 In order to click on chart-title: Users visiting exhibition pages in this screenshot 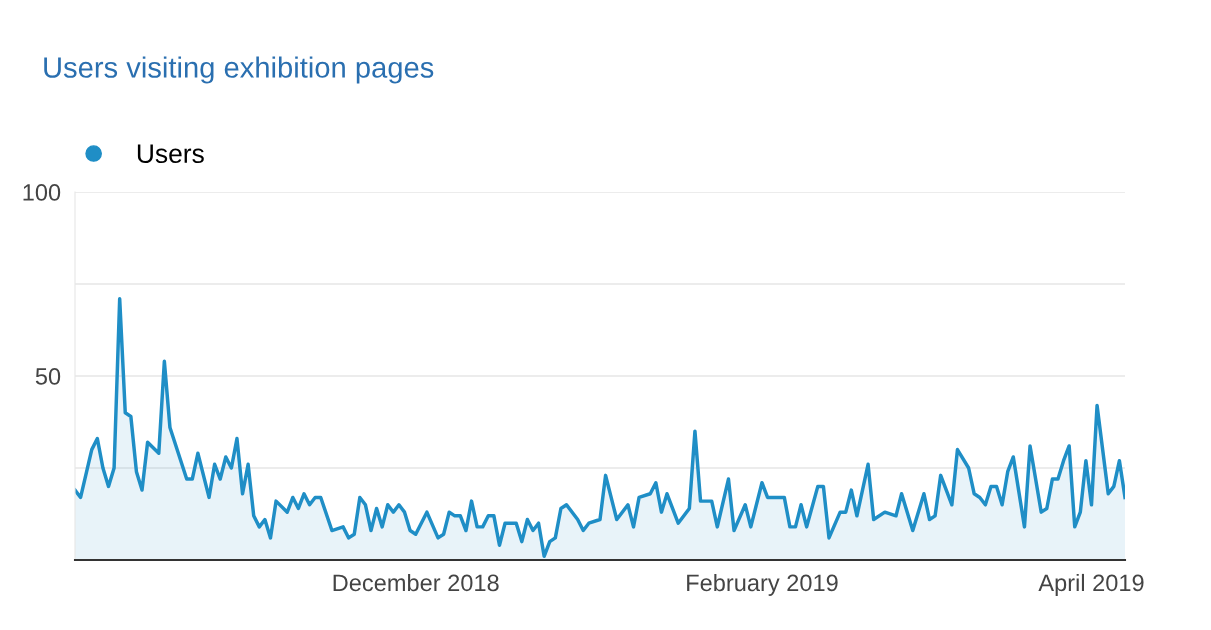, I will do `click(239, 70)`.